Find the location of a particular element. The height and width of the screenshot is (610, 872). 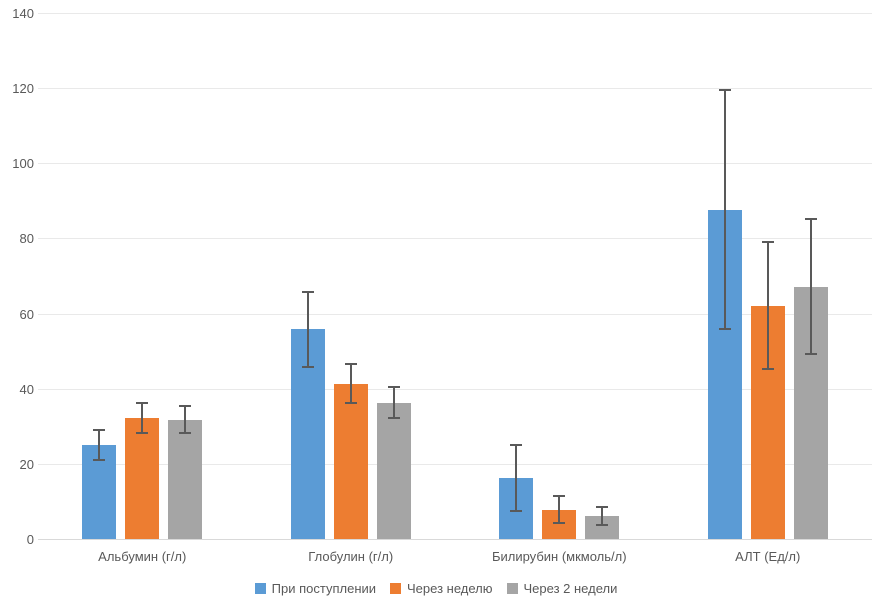

legend-label: При поступлении is located at coordinates (324, 588).